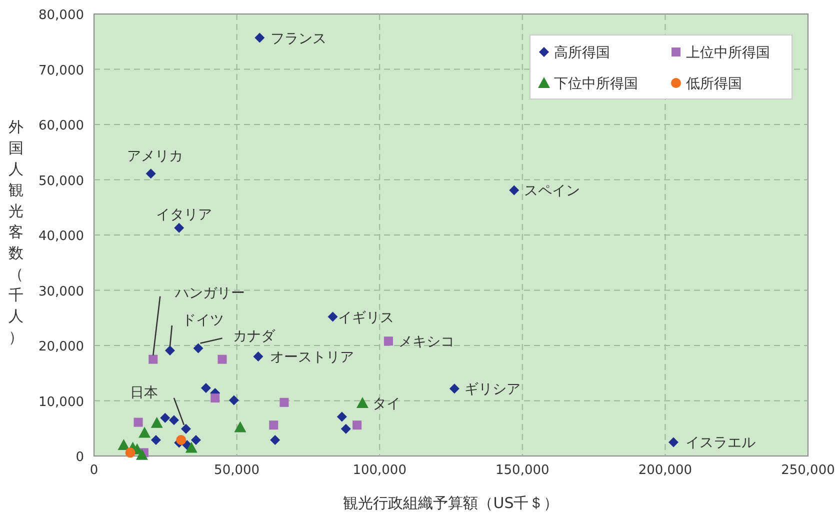 This screenshot has width=835, height=518. What do you see at coordinates (366, 318) in the screenshot?
I see `annotation: イギリス` at bounding box center [366, 318].